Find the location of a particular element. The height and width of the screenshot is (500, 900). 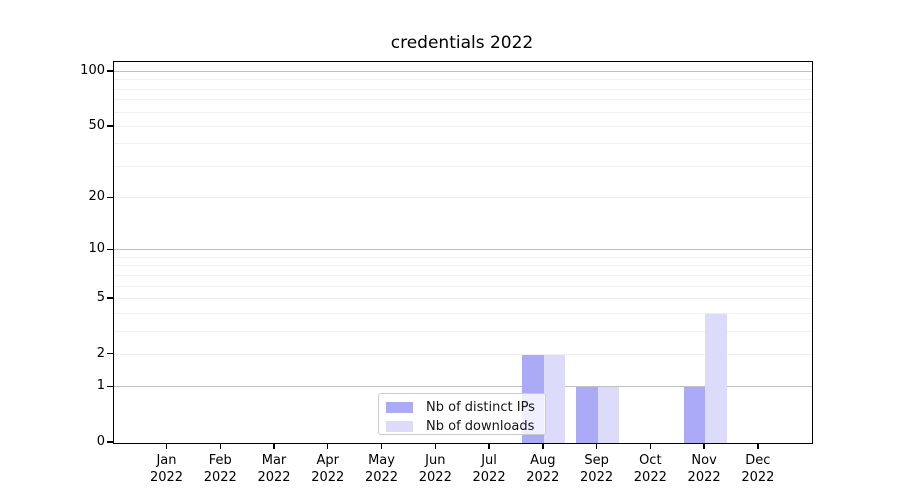

y-tick-label: 10 is located at coordinates (96, 249).